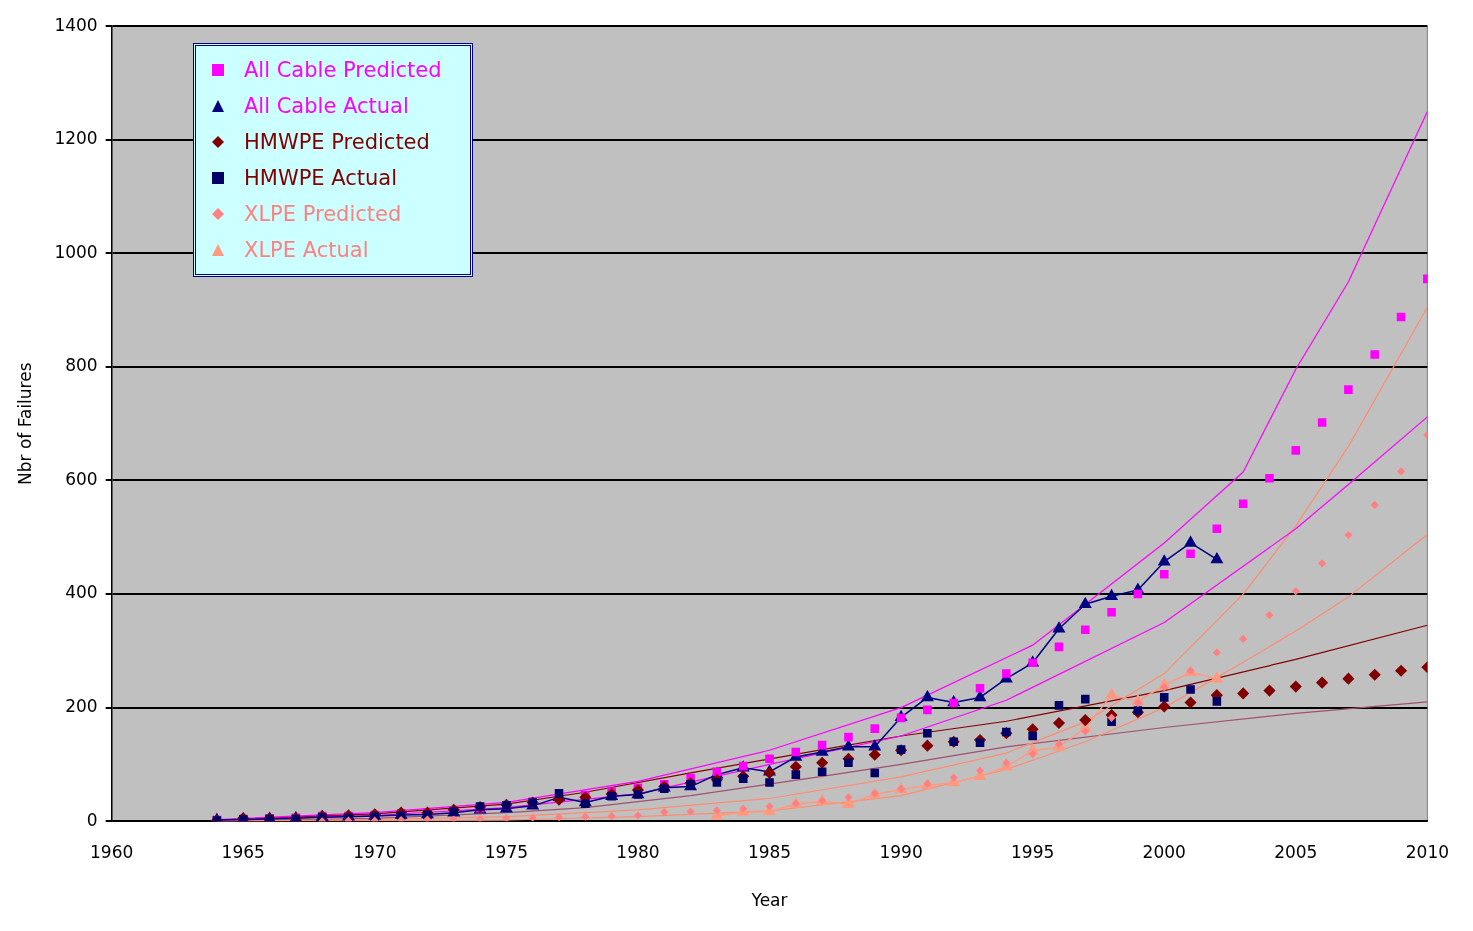  Describe the element at coordinates (81, 365) in the screenshot. I see `y-tick-label: 800` at that location.